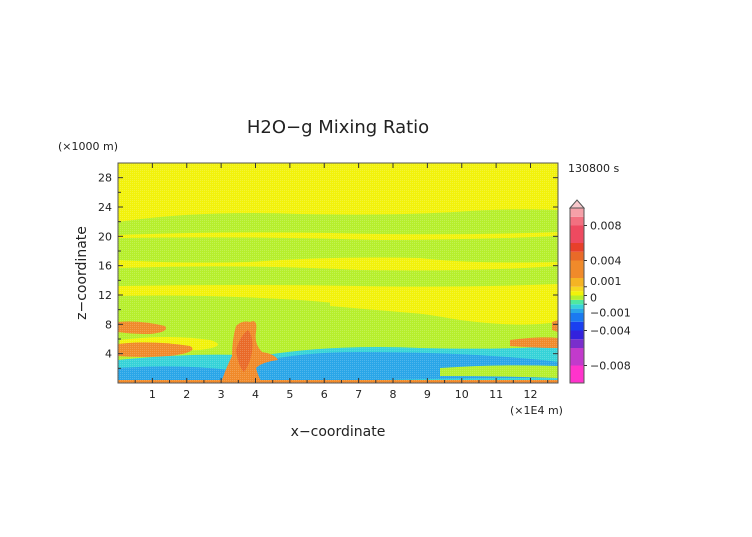 Image resolution: width=752 pixels, height=537 pixels. I want to click on x-tick-label: 9, so click(427, 394).